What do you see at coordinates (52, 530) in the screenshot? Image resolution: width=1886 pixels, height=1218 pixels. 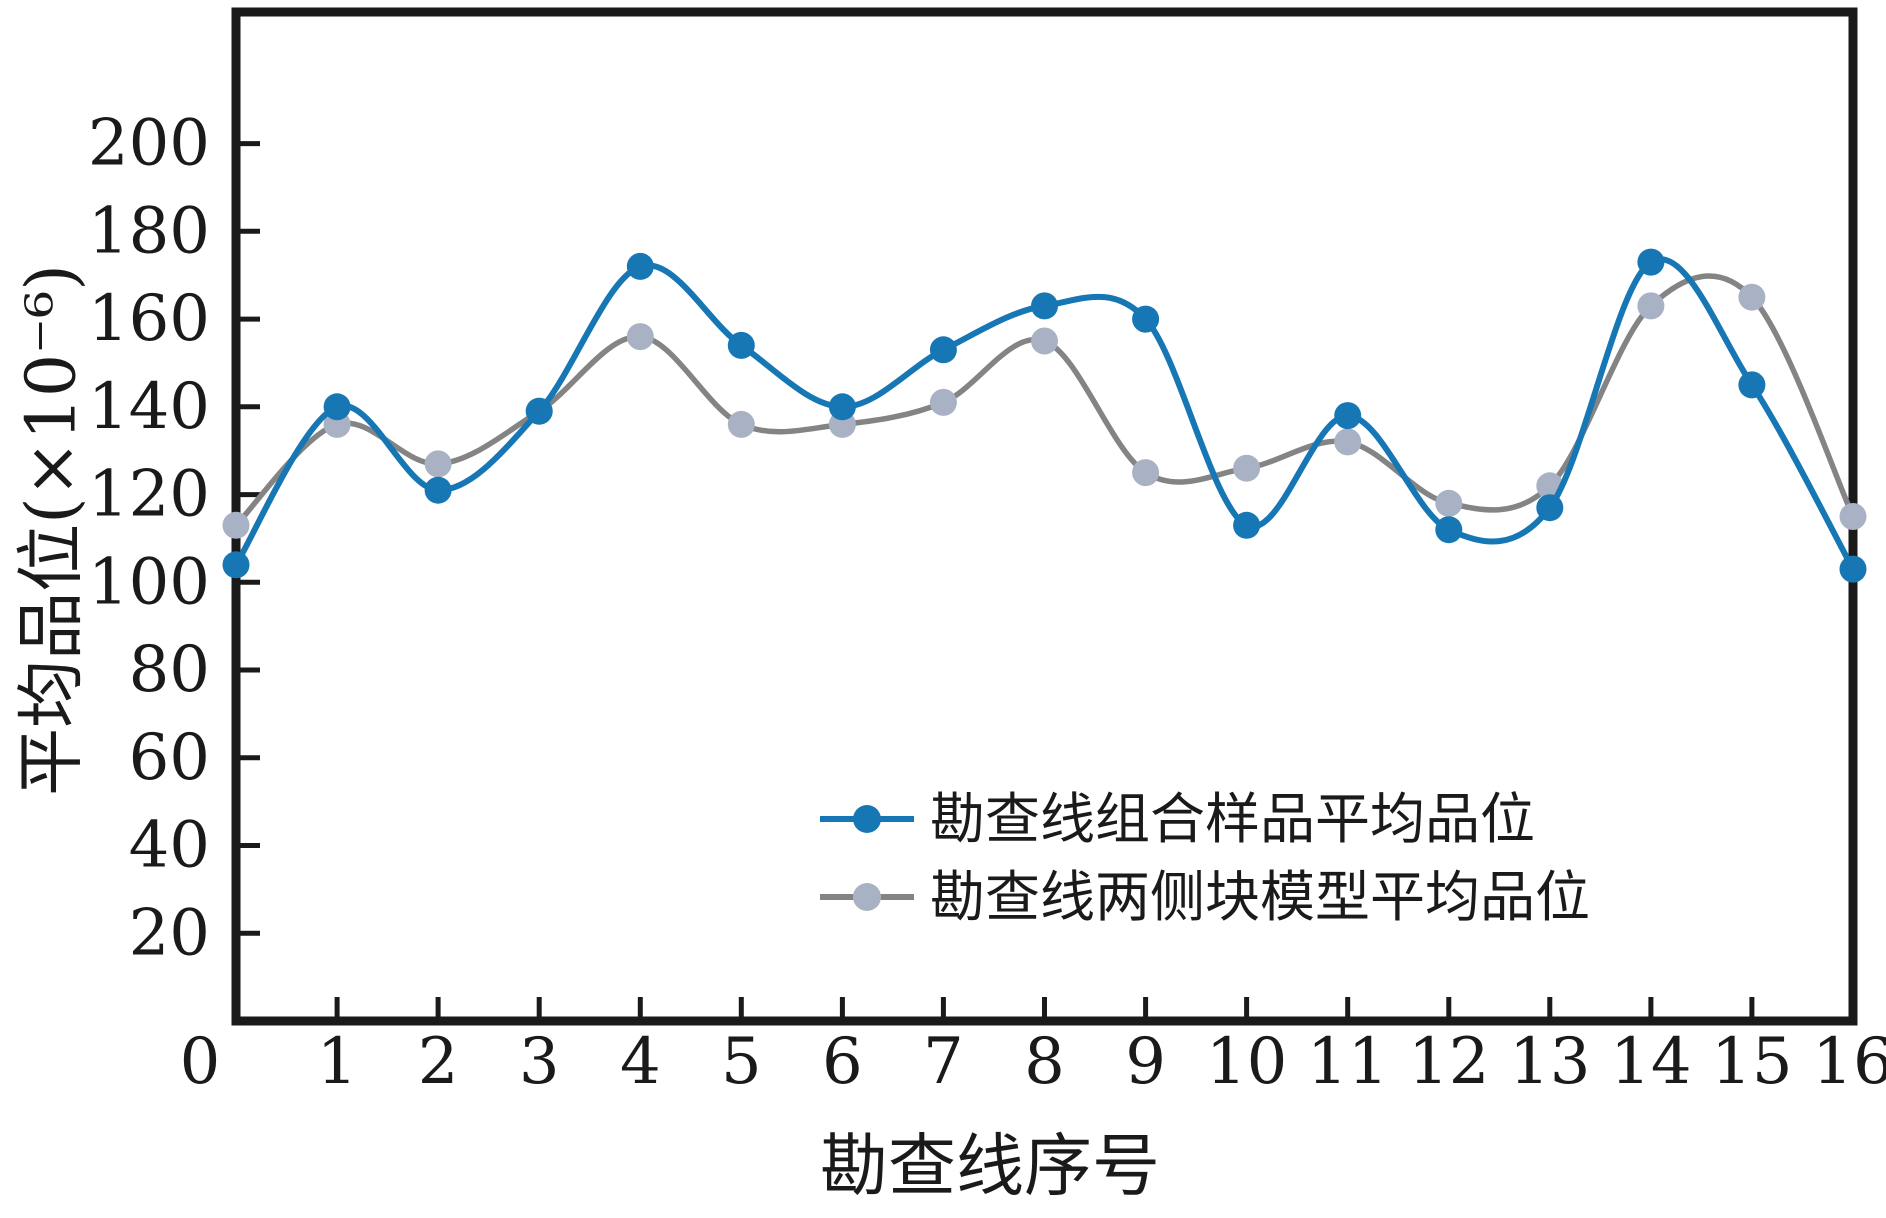 I see `y-axis-label: 平均品位(×10⁻⁶)` at bounding box center [52, 530].